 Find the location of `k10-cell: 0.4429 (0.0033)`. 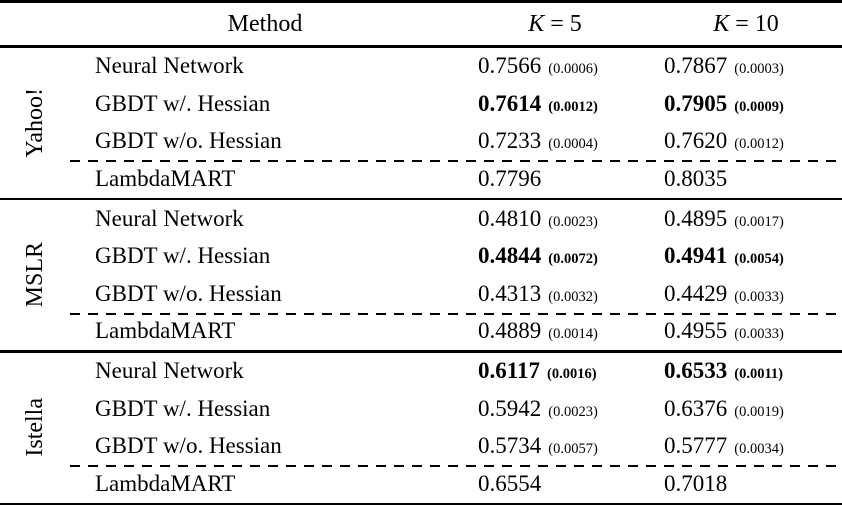

k10-cell: 0.4429 (0.0033) is located at coordinates (746, 294).